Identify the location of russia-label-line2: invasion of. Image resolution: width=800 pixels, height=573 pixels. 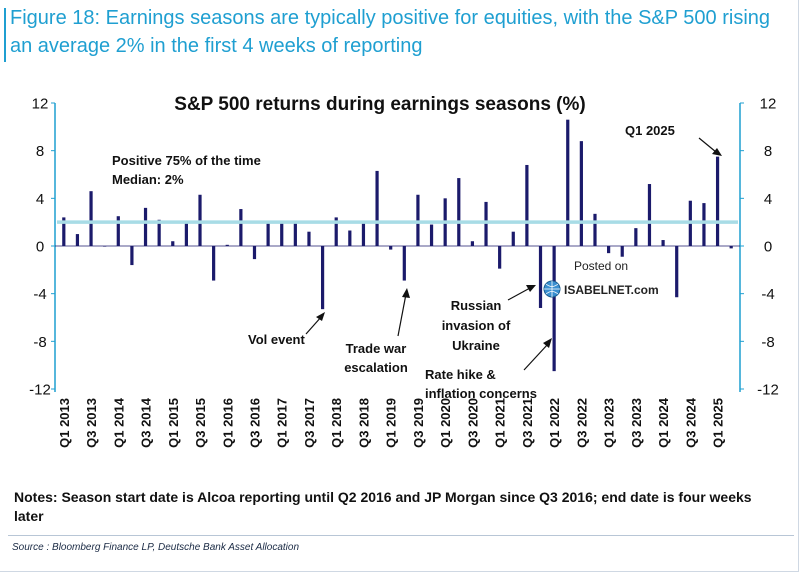
(476, 325).